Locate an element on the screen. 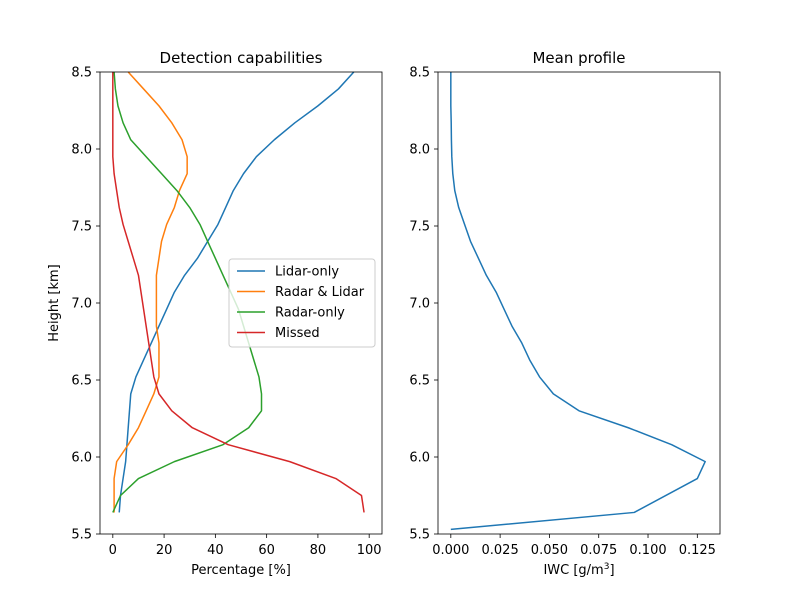  legend-box is located at coordinates (302, 303).